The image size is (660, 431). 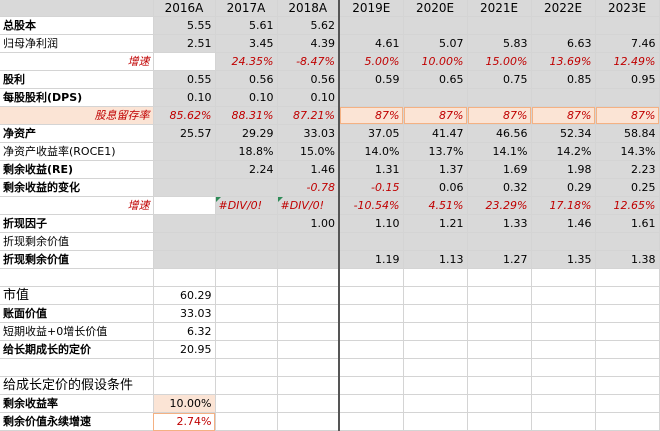 I want to click on cell: 0.25, so click(x=627, y=187).